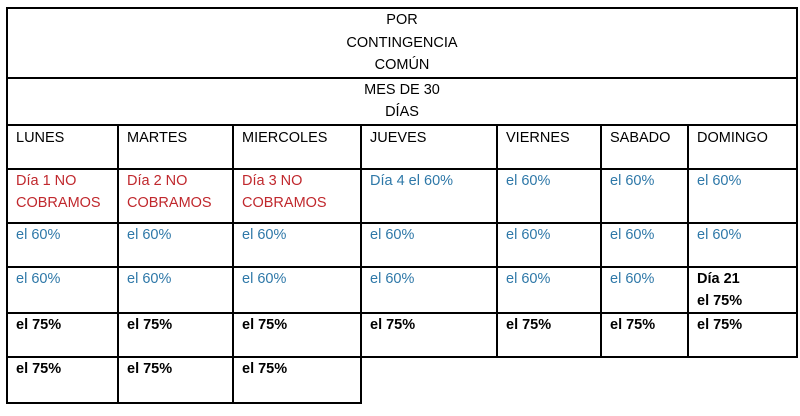 The width and height of the screenshot is (800, 416). Describe the element at coordinates (402, 20) in the screenshot. I see `title-line: POR` at that location.